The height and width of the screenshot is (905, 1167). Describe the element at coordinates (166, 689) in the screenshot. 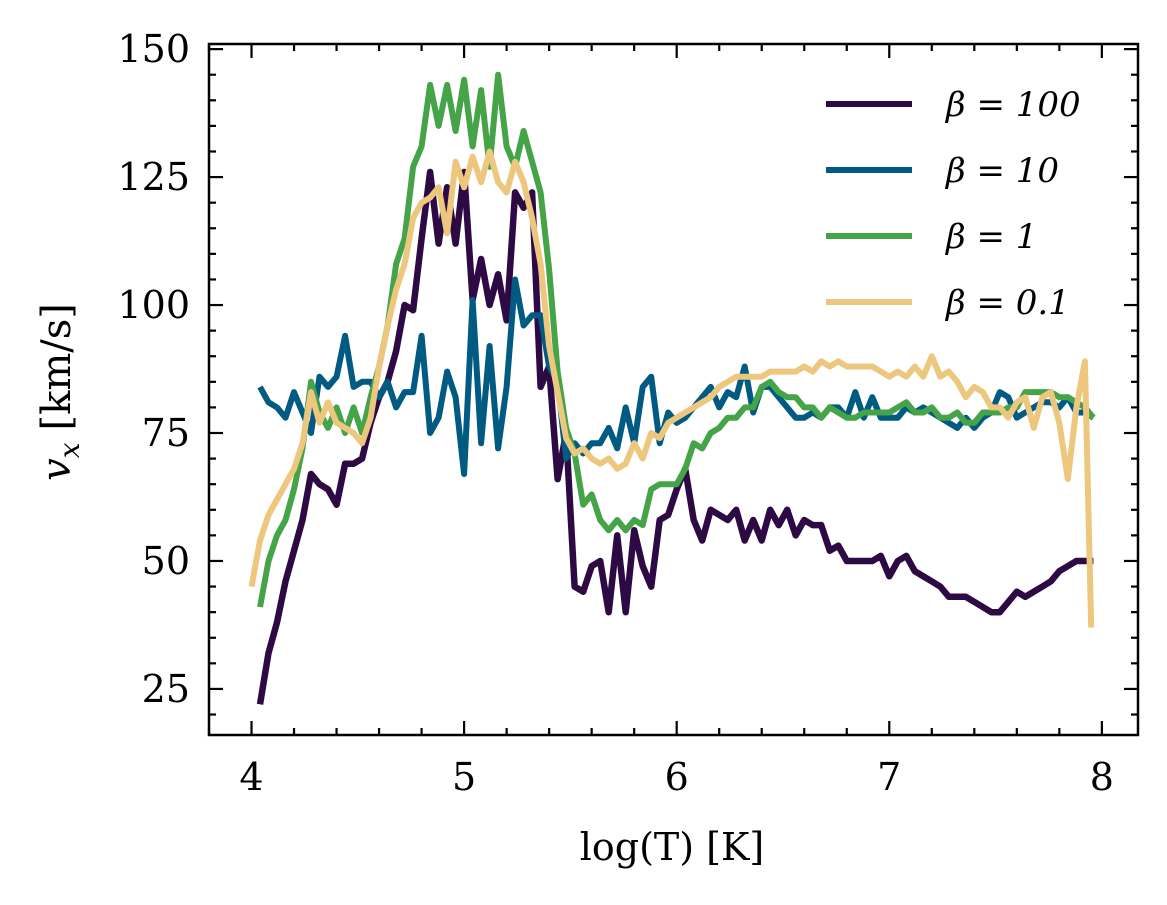

I see `y-tick-label: 25` at that location.